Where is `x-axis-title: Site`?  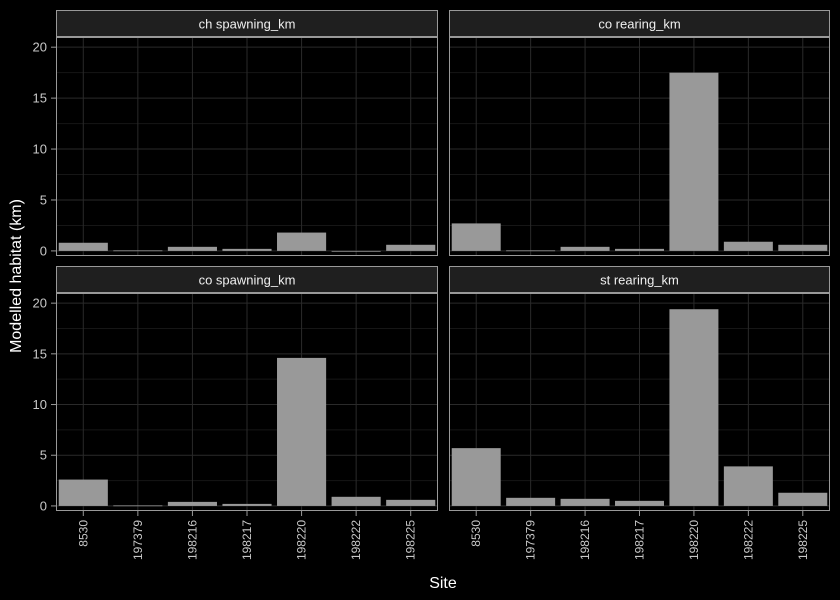
x-axis-title: Site is located at coordinates (443, 583).